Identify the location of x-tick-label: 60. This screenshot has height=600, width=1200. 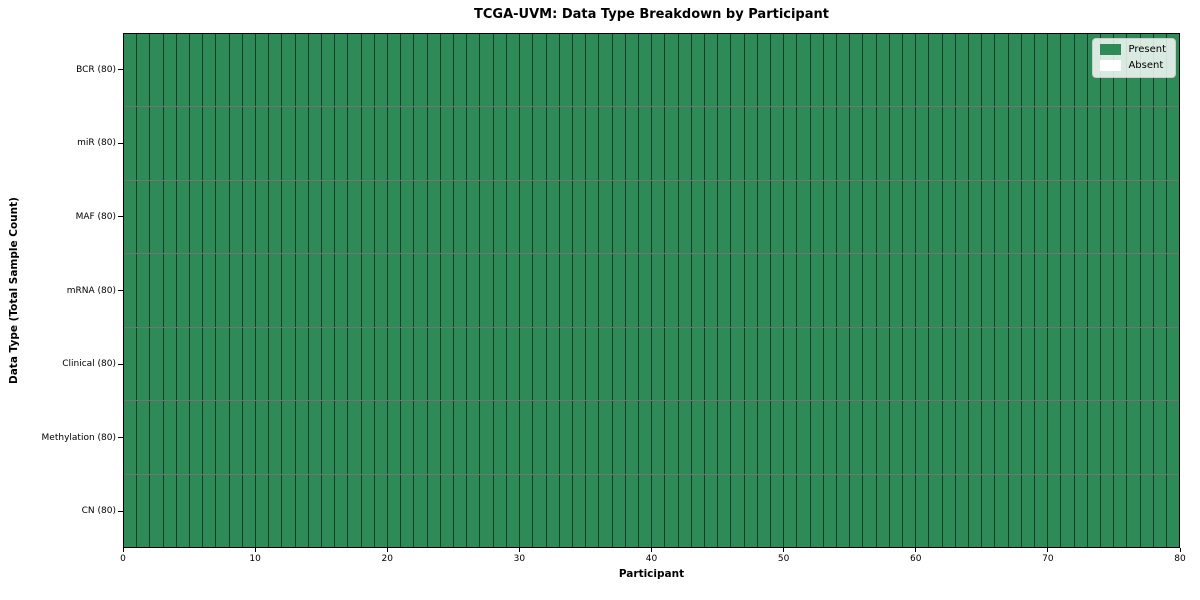
(916, 559).